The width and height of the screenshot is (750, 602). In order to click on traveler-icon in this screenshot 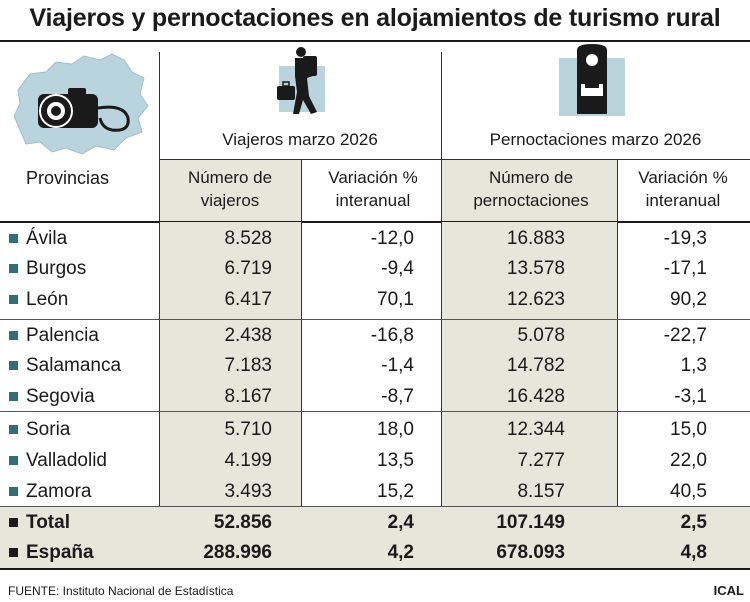, I will do `click(301, 80)`.